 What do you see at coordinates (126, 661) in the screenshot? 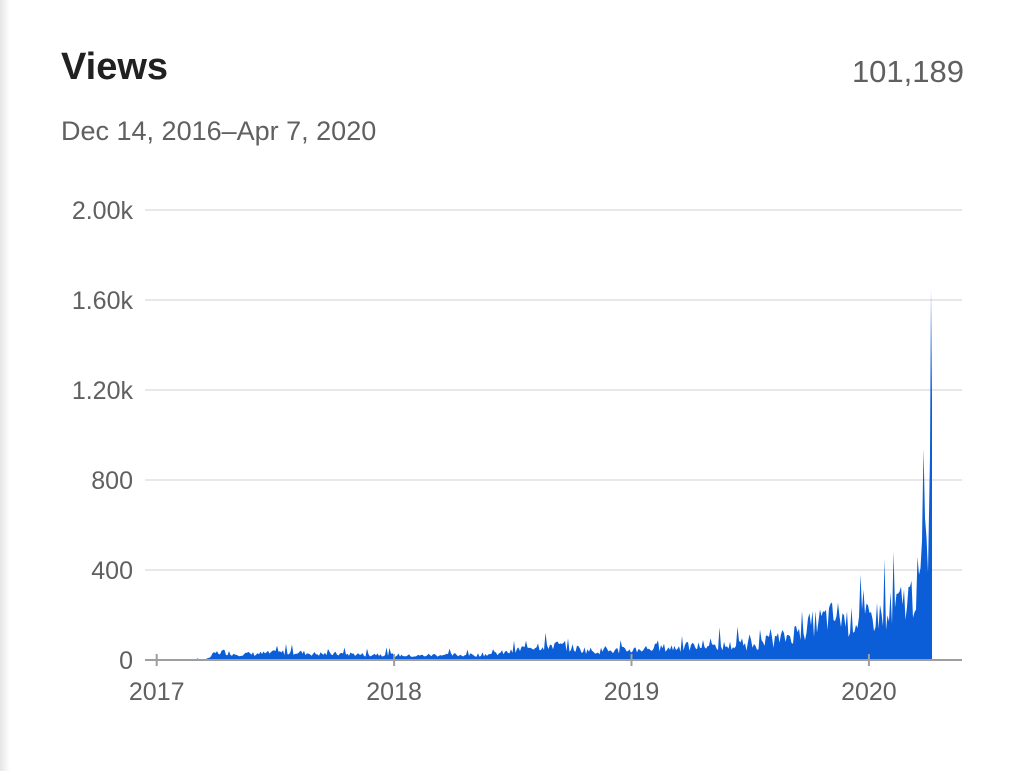
I see `y-tick-label: 0` at bounding box center [126, 661].